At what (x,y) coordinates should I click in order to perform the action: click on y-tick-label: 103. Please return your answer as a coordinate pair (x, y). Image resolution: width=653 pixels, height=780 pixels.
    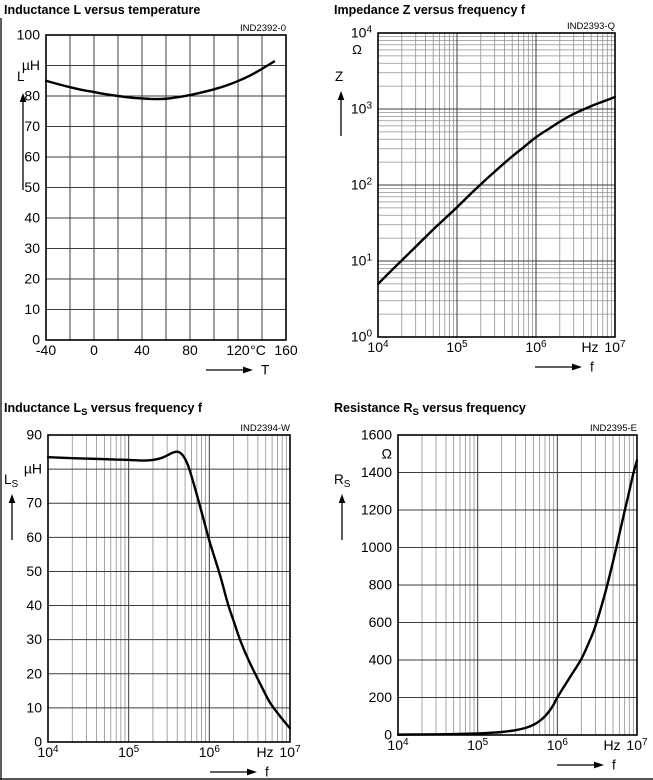
    Looking at the image, I should click on (362, 109).